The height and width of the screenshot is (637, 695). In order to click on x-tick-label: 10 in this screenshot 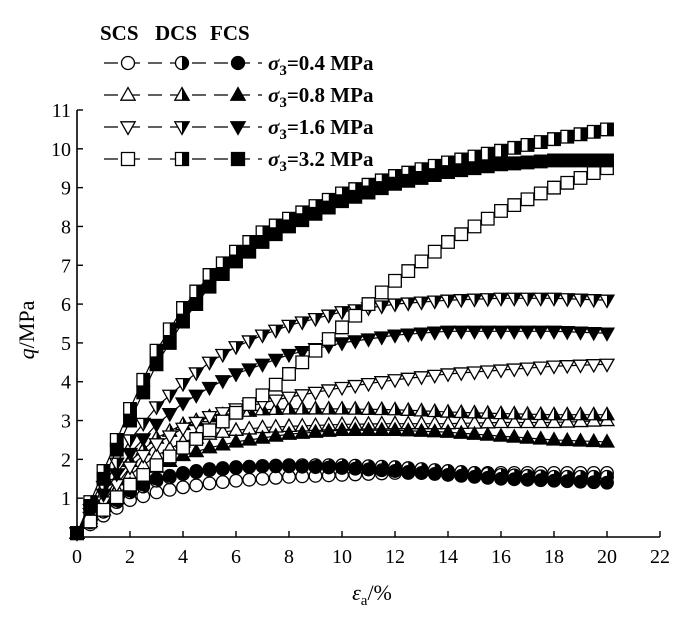, I will do `click(342, 557)`.